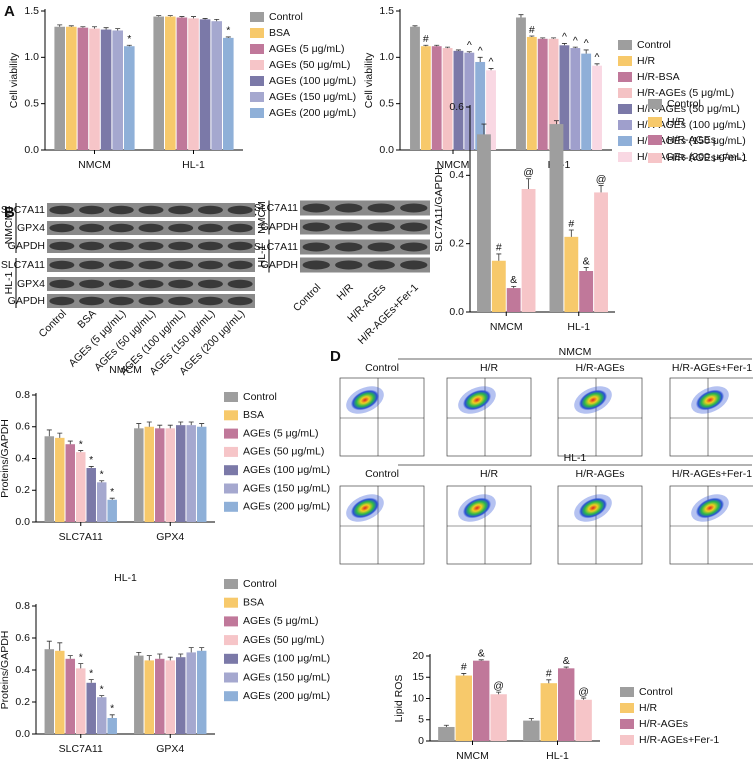 This screenshot has height=770, width=753. I want to click on legend-label: BSA, so click(279, 33).